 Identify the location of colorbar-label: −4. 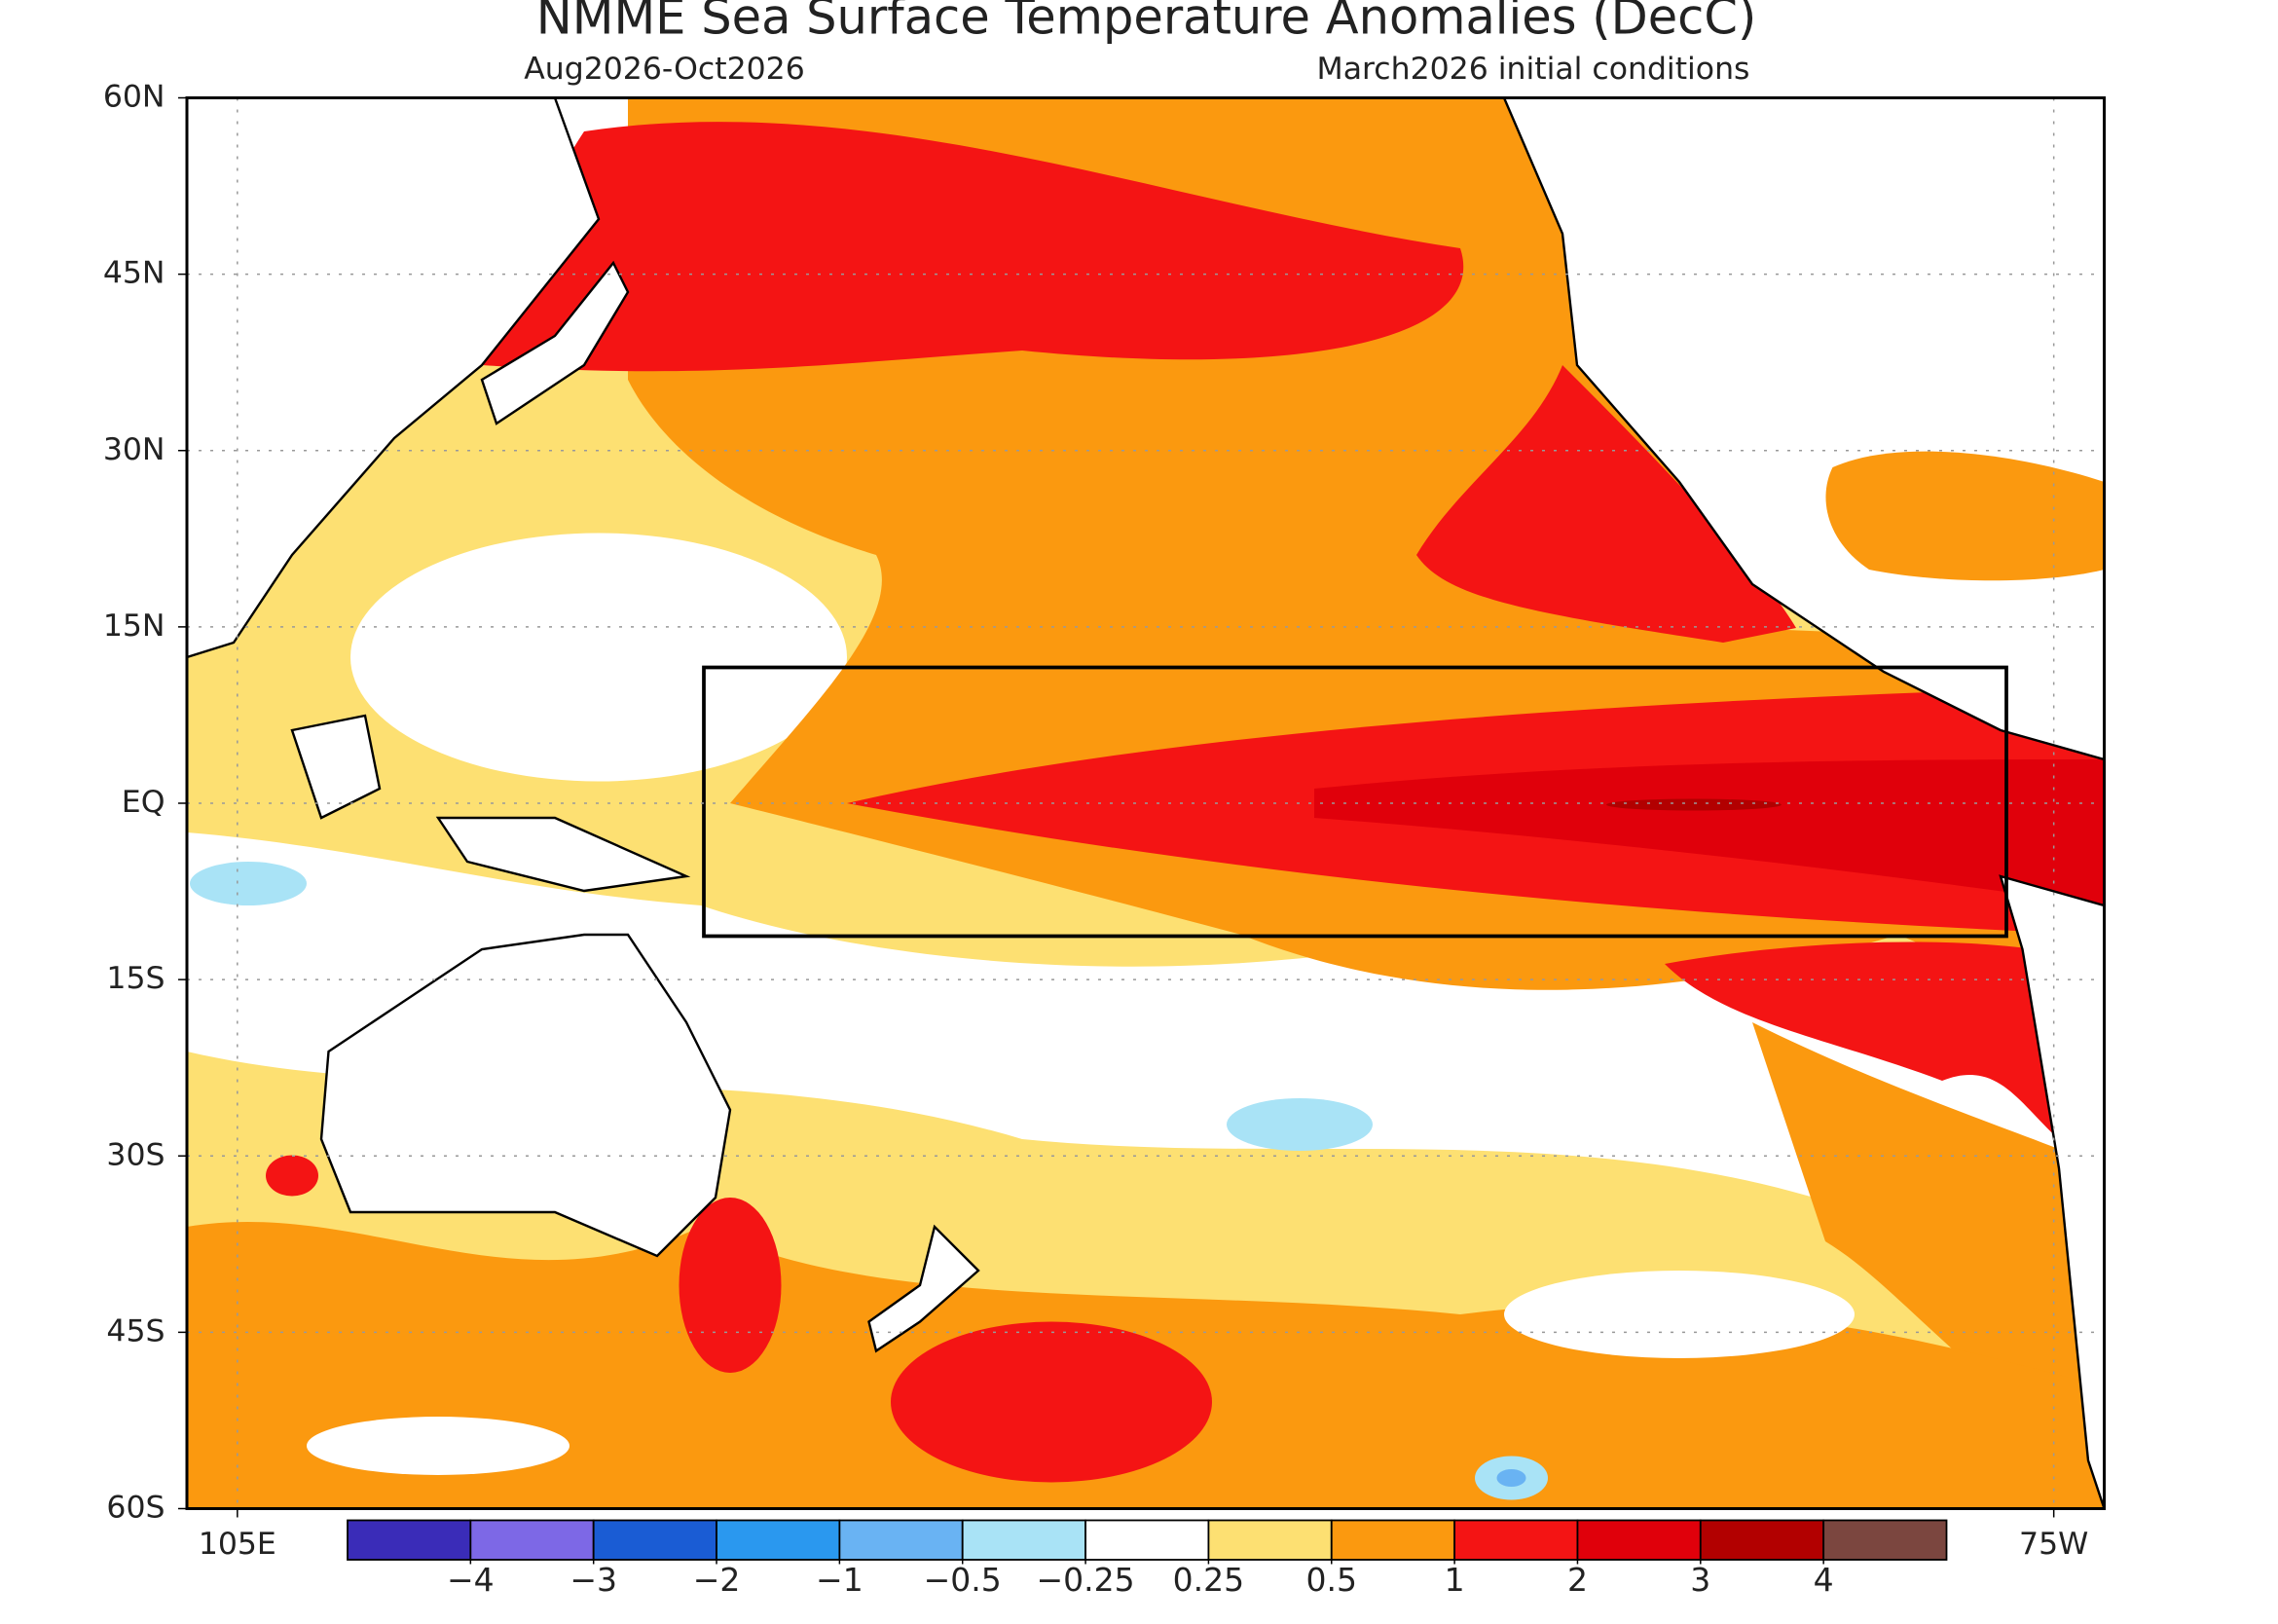
(471, 1580).